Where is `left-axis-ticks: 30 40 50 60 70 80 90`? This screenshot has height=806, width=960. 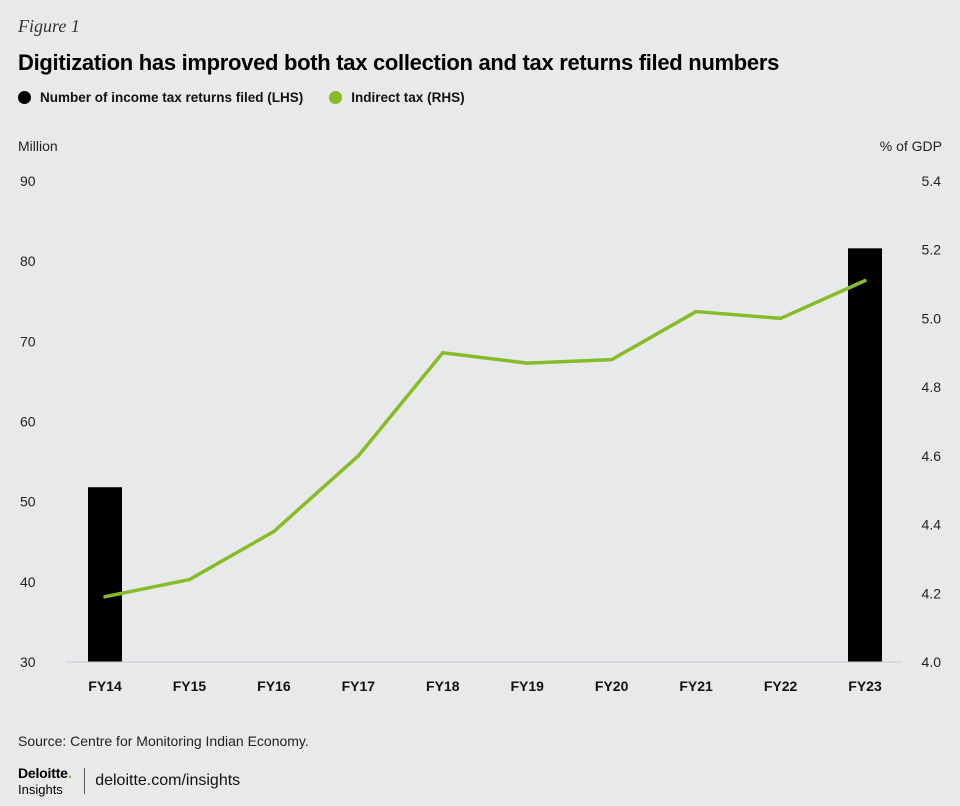 left-axis-ticks: 30 40 50 60 70 80 90 is located at coordinates (28, 421).